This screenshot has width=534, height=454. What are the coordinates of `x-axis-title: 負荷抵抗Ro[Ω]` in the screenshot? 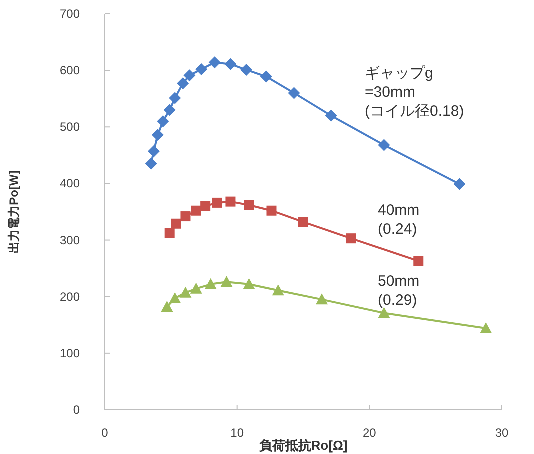 It's located at (303, 445).